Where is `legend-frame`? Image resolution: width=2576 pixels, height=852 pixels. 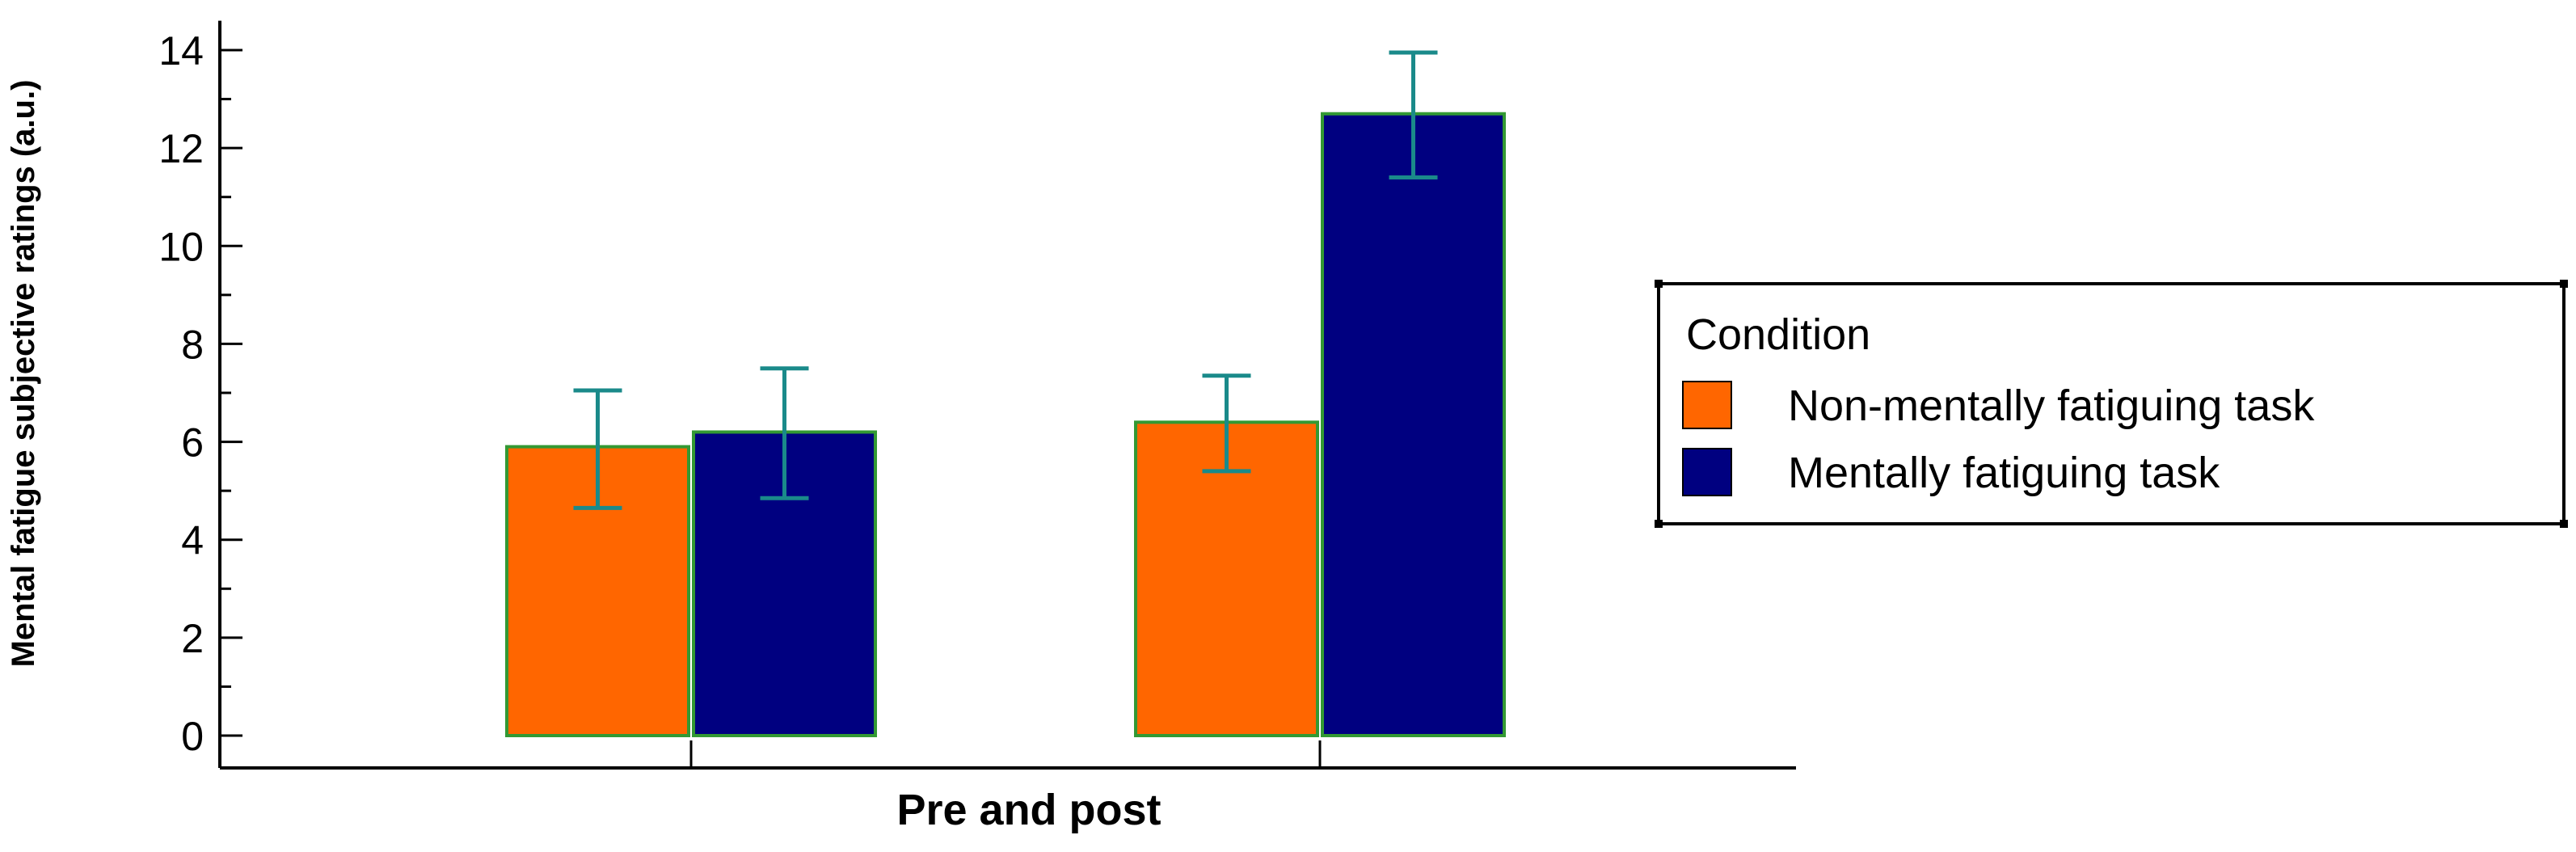 legend-frame is located at coordinates (2111, 403).